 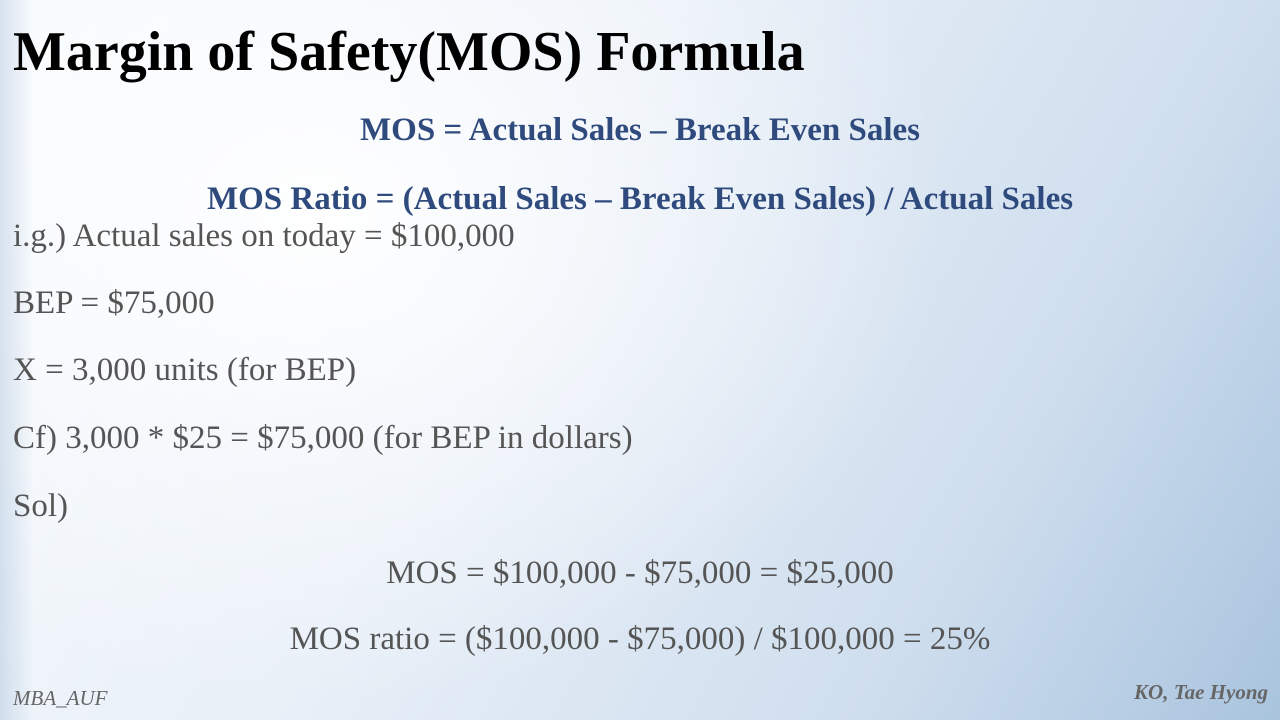 What do you see at coordinates (60, 698) in the screenshot?
I see `footer-course: MBA_AUF` at bounding box center [60, 698].